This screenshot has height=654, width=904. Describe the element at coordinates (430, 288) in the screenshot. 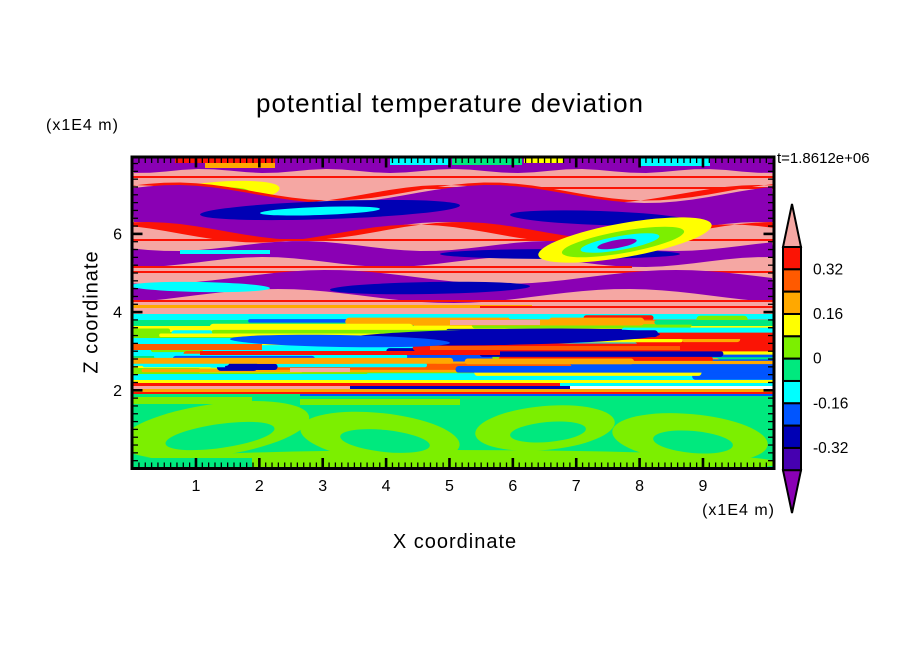

I see `field-blob-navy` at that location.